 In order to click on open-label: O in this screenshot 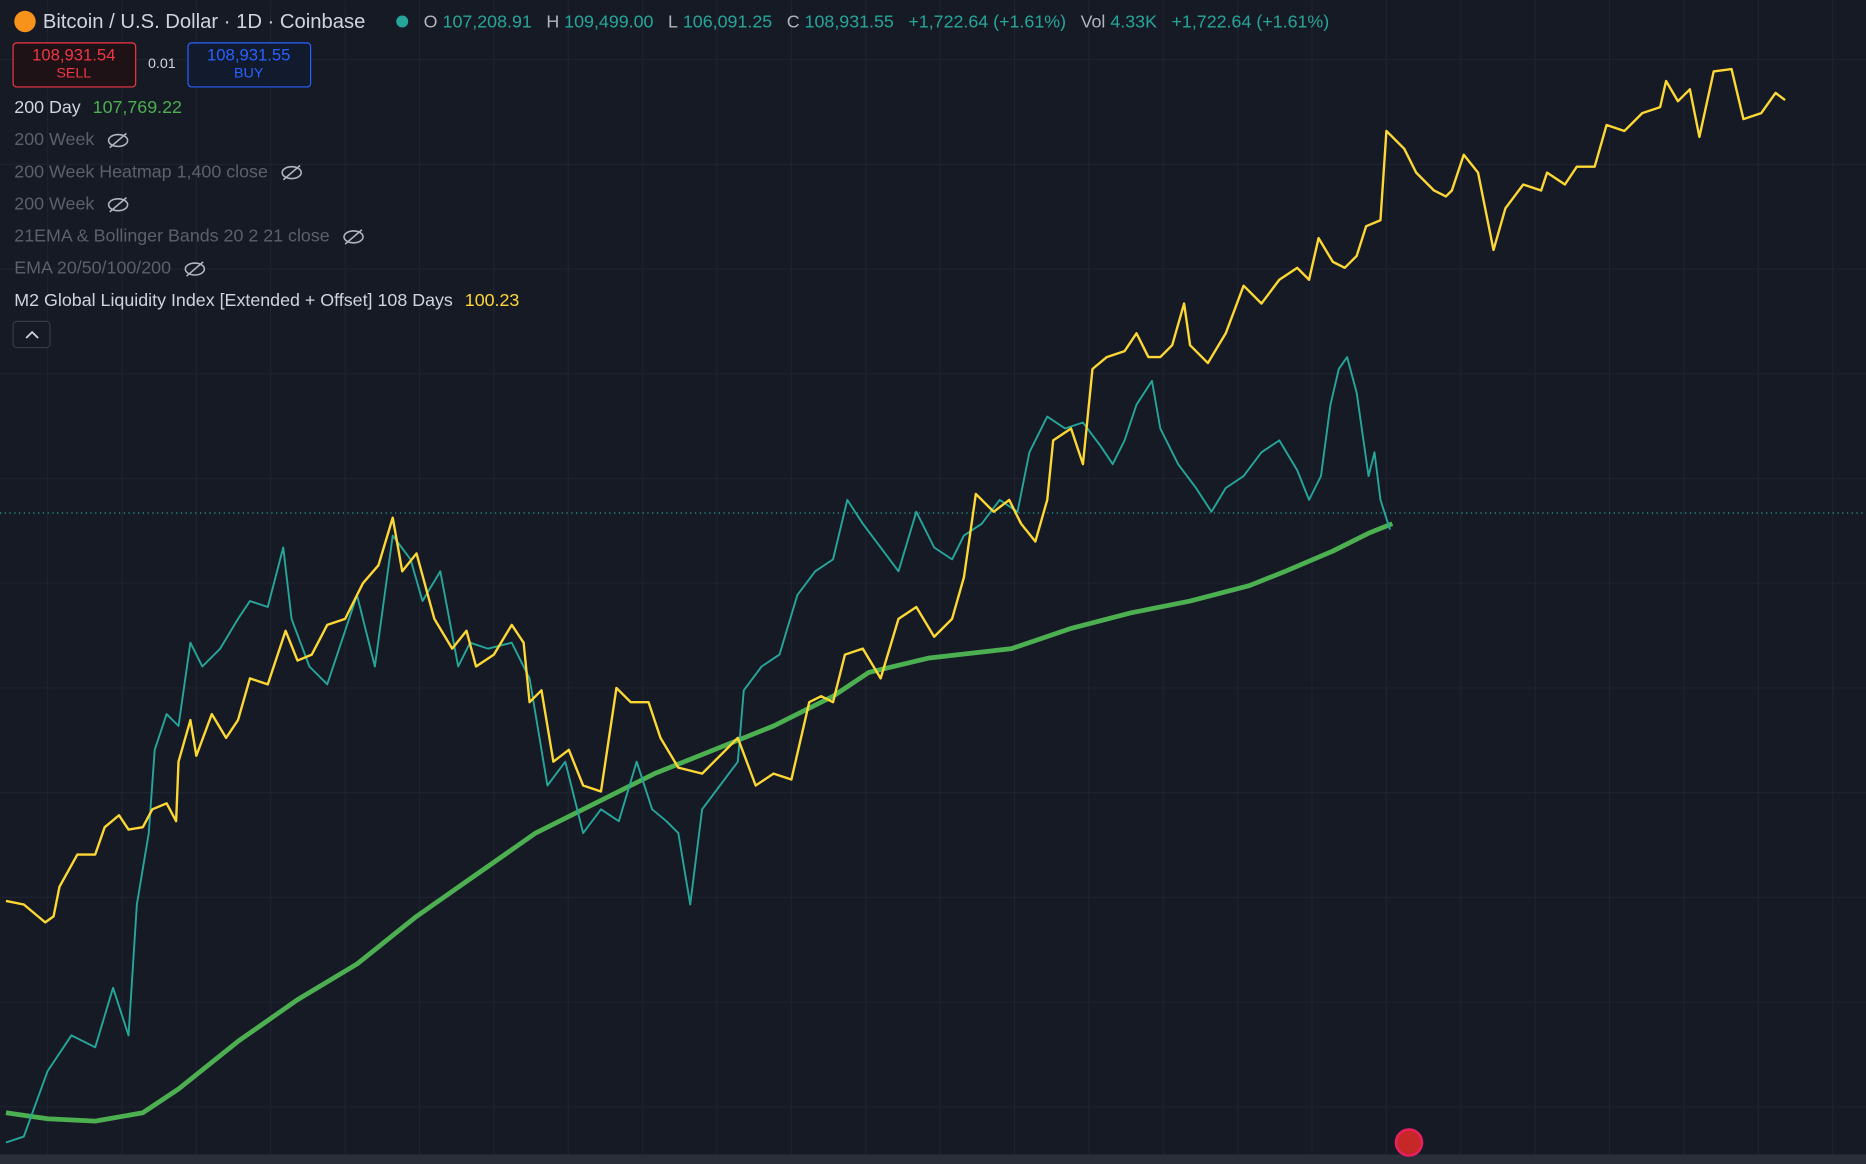, I will do `click(431, 21)`.